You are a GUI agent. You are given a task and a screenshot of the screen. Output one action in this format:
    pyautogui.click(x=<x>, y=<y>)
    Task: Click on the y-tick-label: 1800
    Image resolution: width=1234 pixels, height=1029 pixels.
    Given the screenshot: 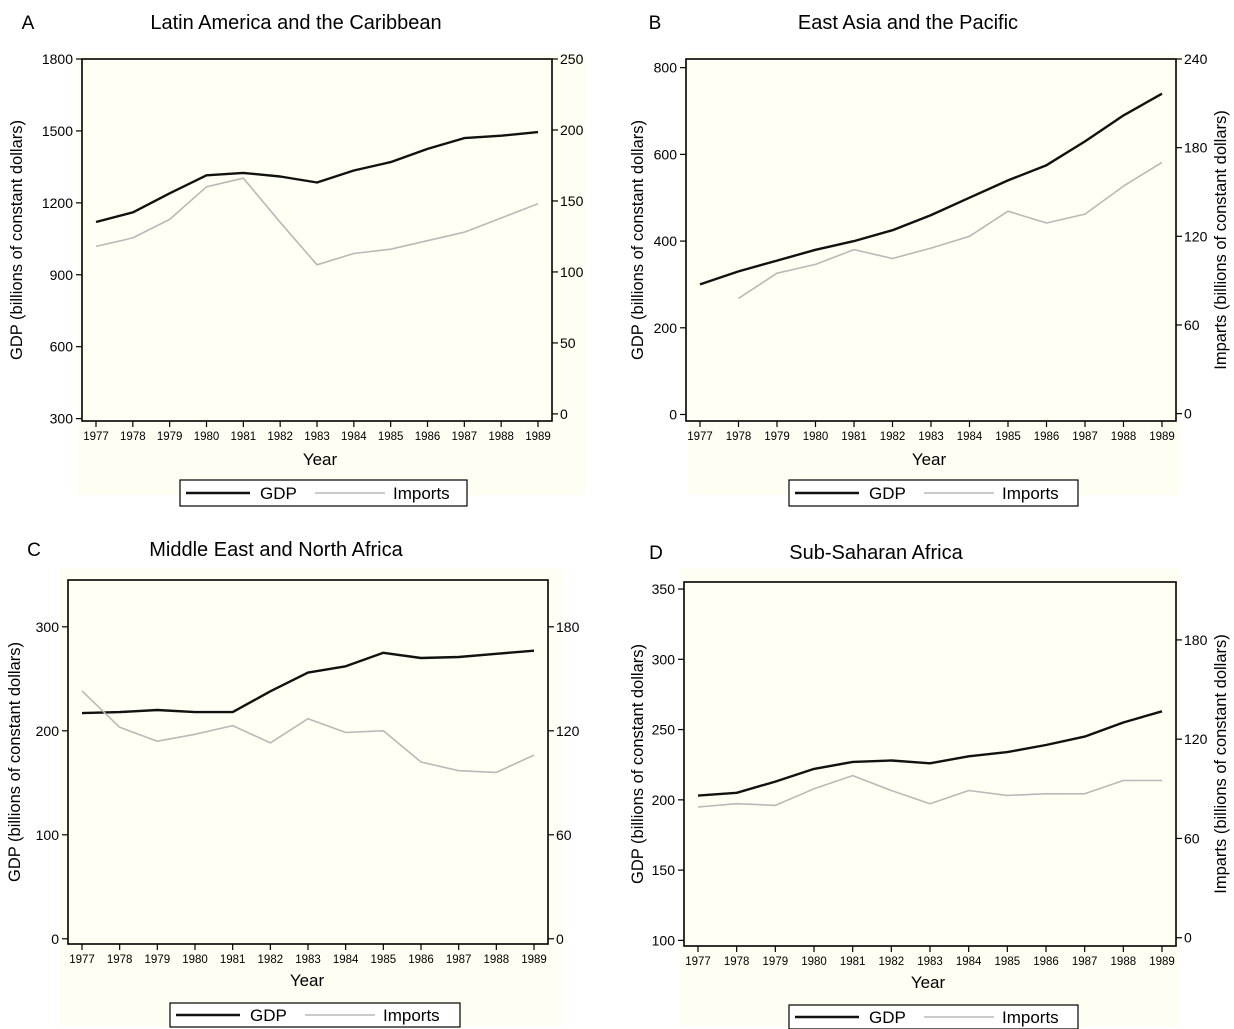 What is the action you would take?
    pyautogui.click(x=57, y=59)
    